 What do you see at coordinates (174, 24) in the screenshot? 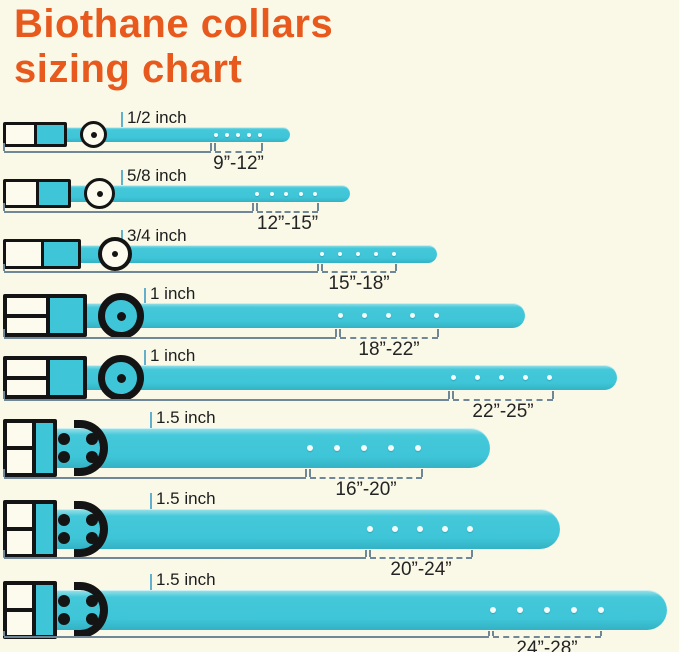
I see `page-title-line1: Biothane collars` at bounding box center [174, 24].